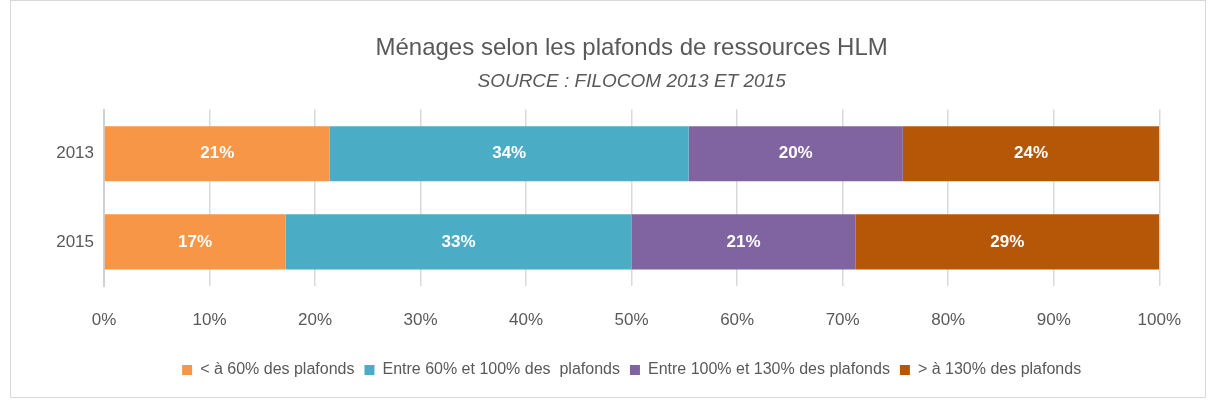  What do you see at coordinates (1159, 319) in the screenshot?
I see `x-tick-label: 100%` at bounding box center [1159, 319].